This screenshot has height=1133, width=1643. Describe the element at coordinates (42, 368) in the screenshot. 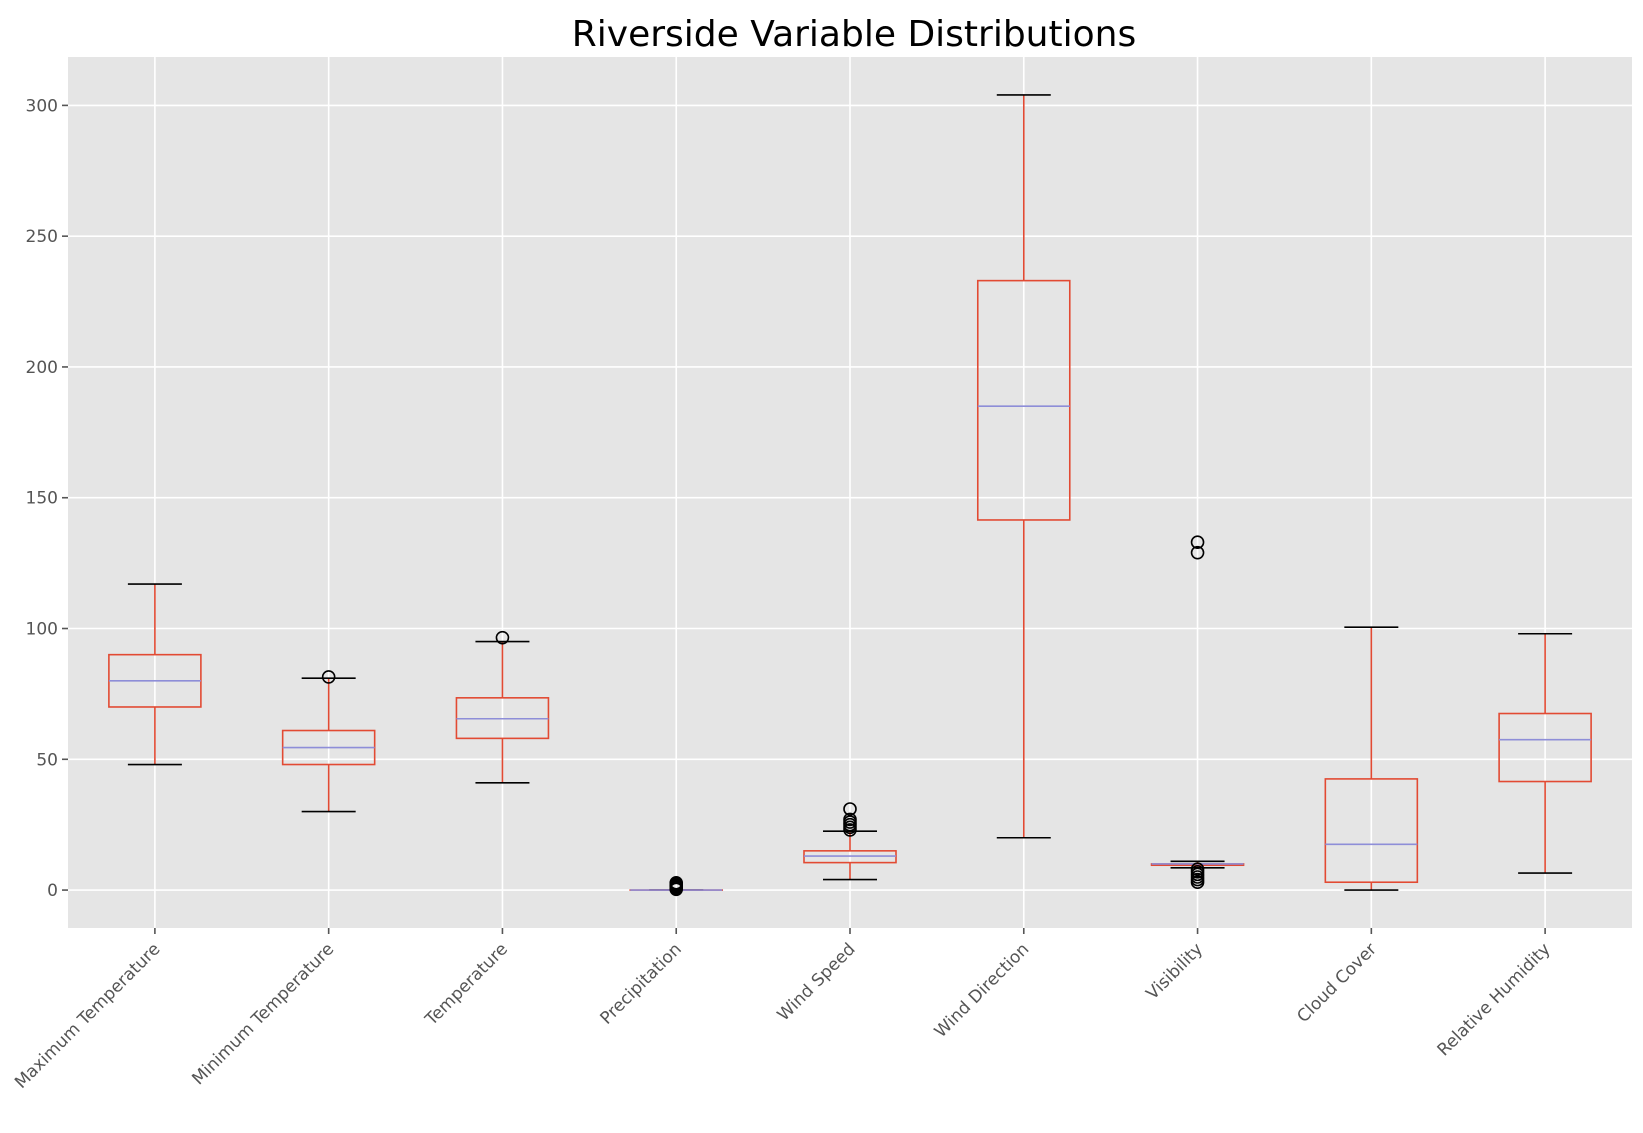

I see `y-tick-label: 200` at that location.